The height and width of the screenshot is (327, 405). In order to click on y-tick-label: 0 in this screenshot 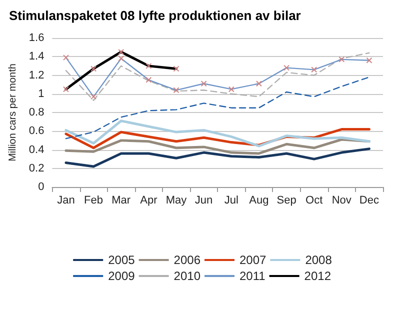, I will do `click(41, 187)`.